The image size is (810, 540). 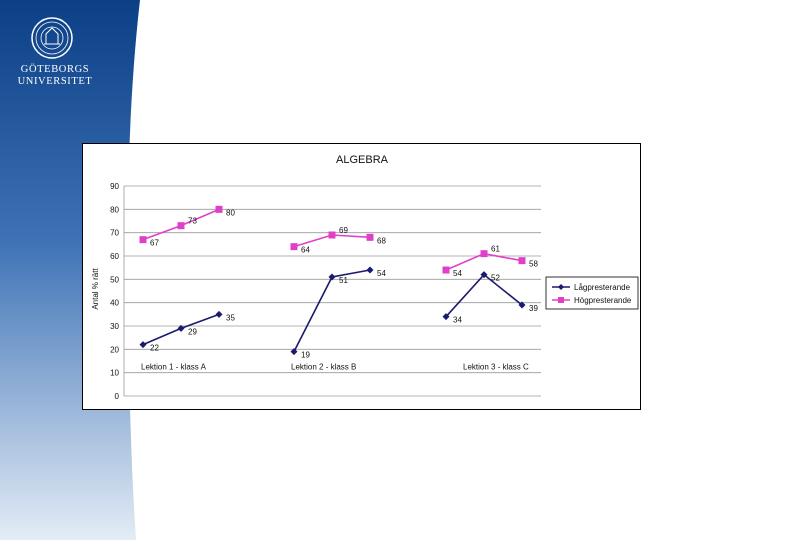 What do you see at coordinates (174, 367) in the screenshot?
I see `group-label: Lektion 1 - klass A` at bounding box center [174, 367].